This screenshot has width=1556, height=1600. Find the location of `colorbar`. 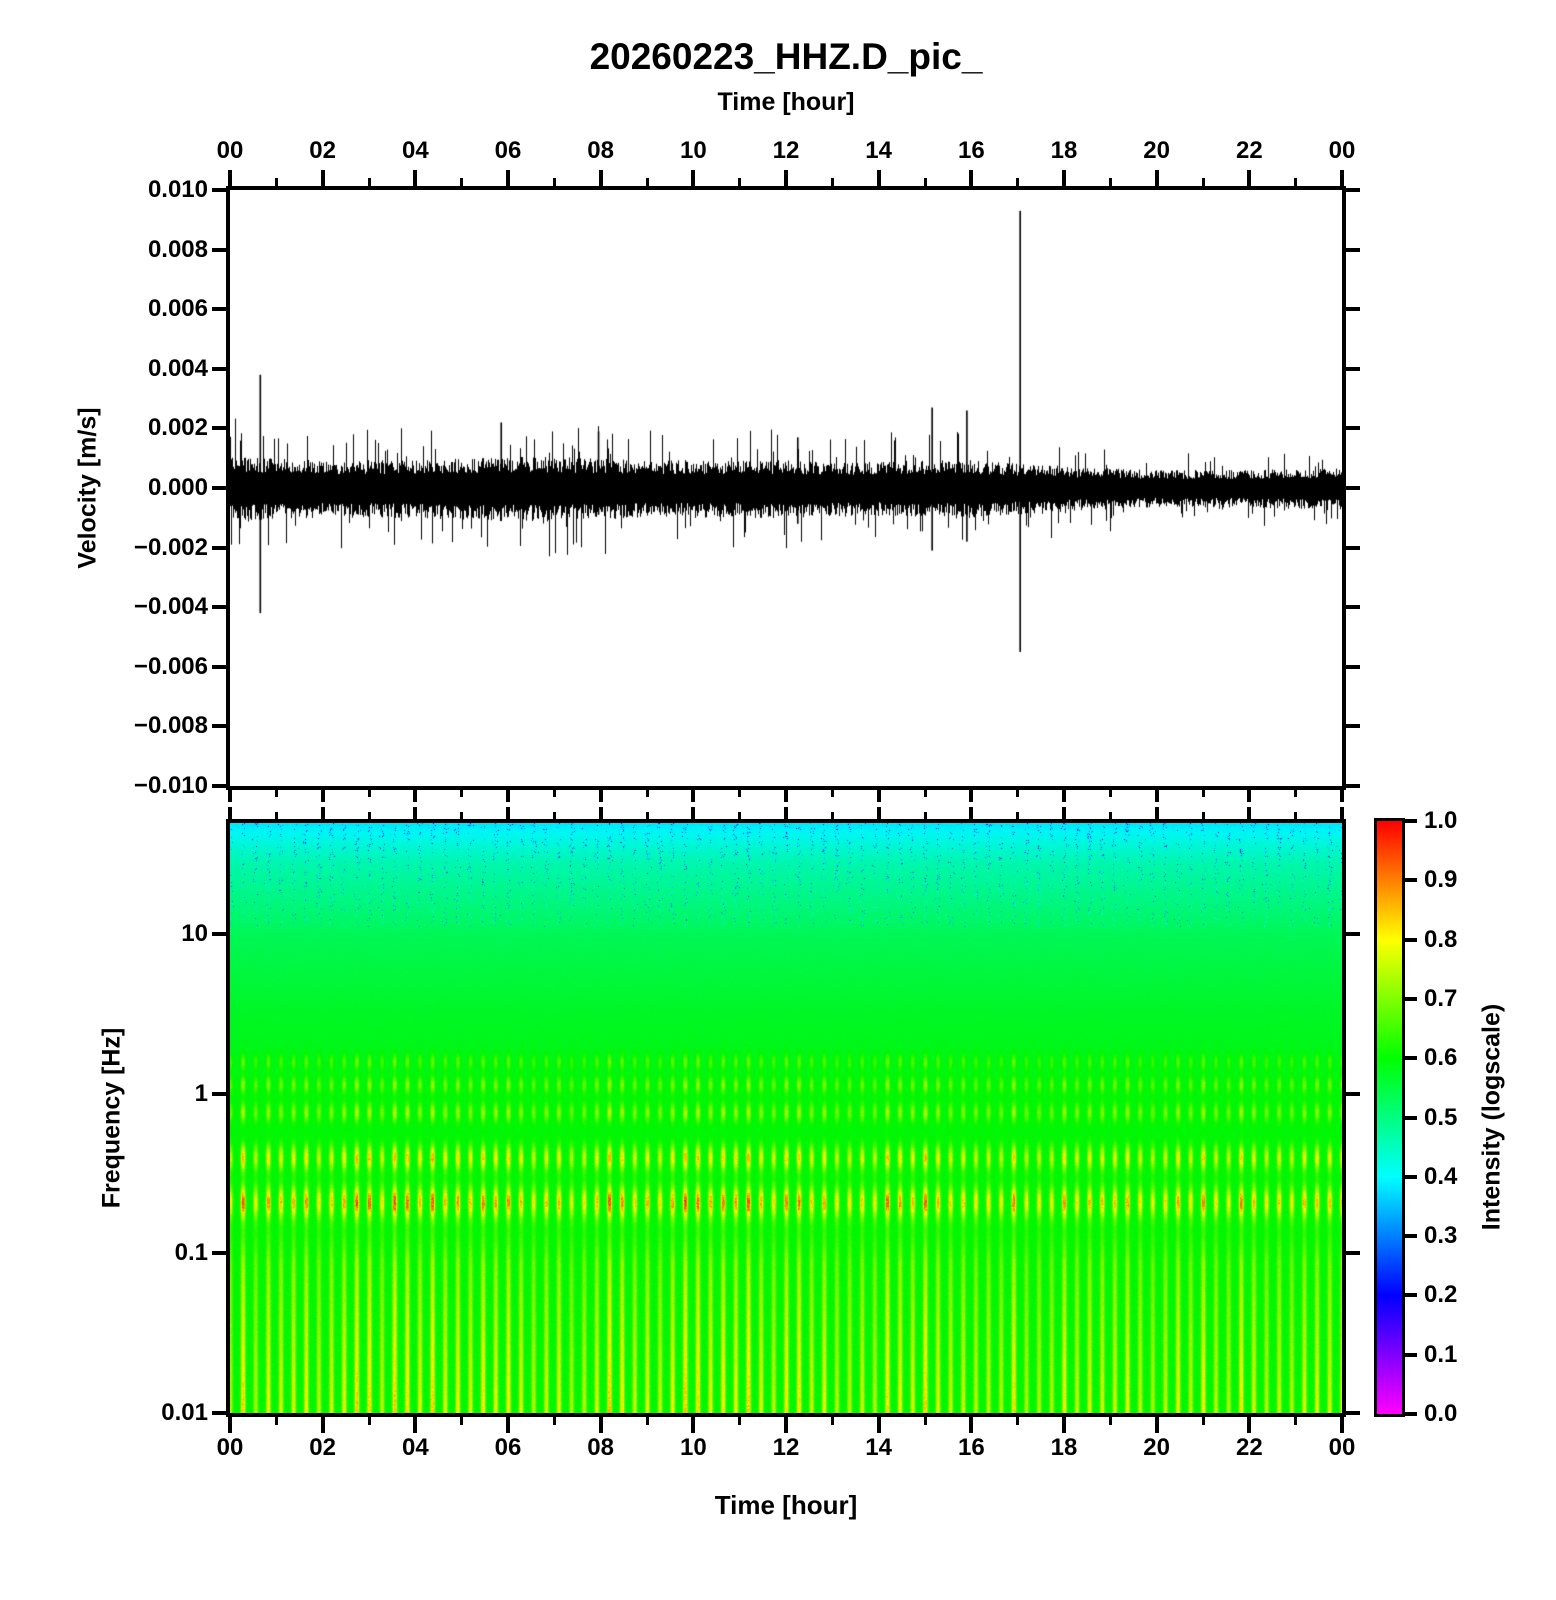

colorbar is located at coordinates (1389, 1117).